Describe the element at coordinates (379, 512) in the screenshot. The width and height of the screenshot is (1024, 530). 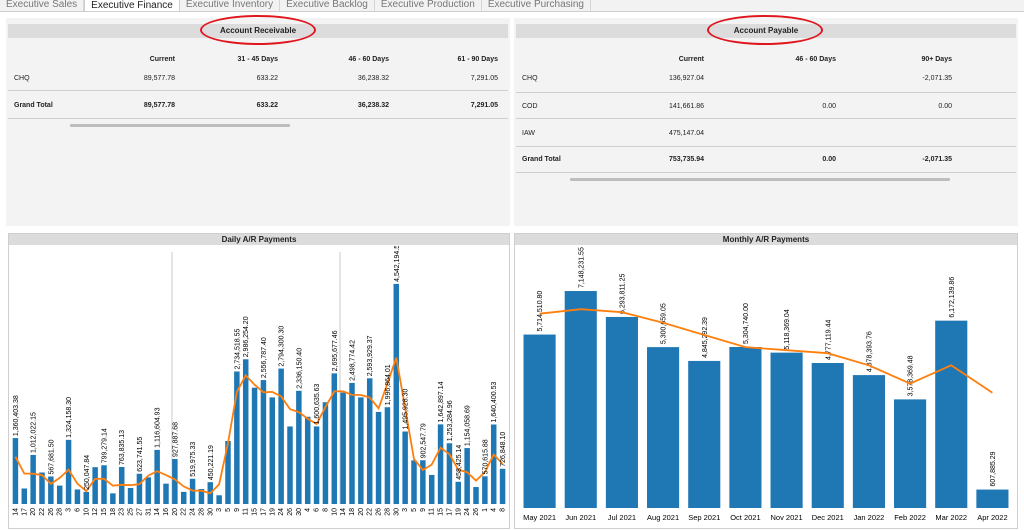
I see `daily-x-tick-label: 26` at that location.